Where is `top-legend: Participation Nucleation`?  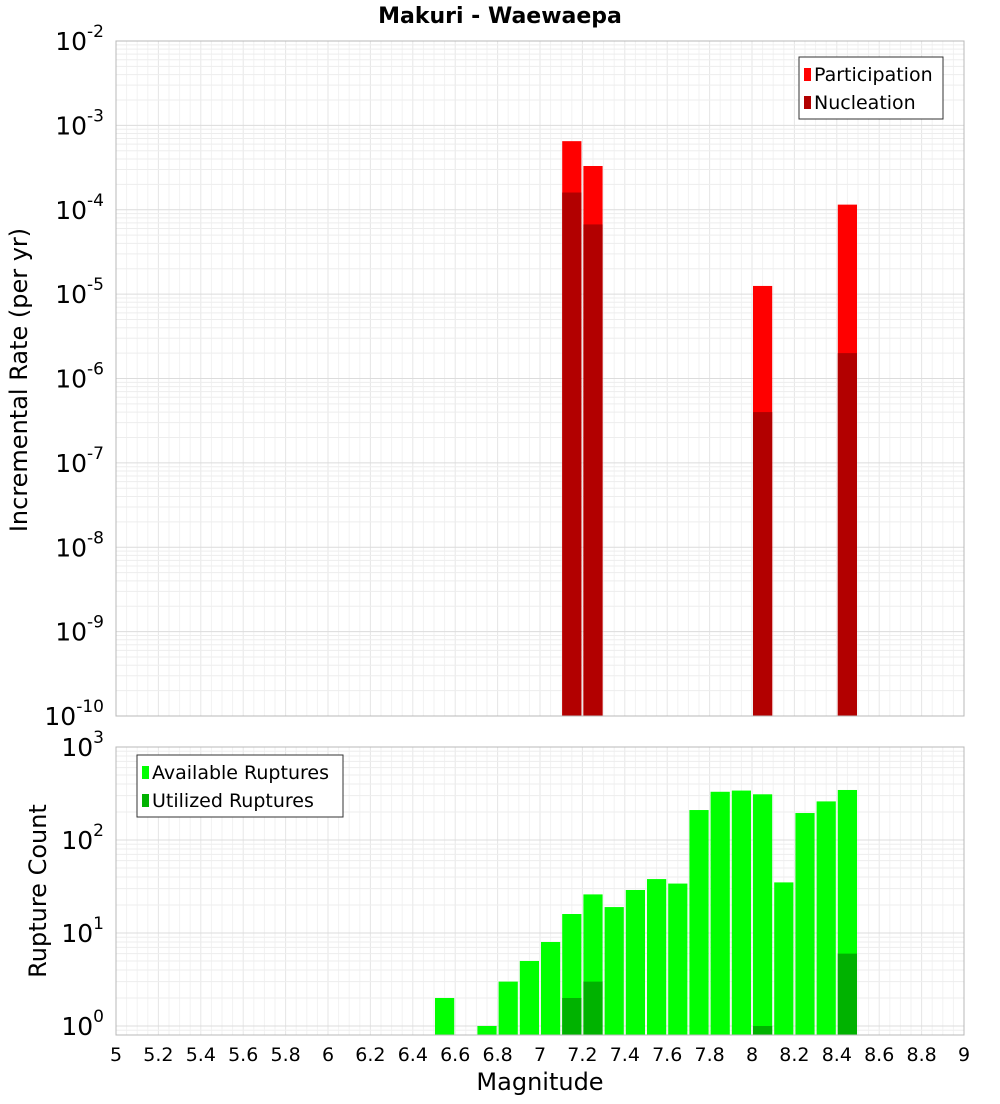 top-legend: Participation Nucleation is located at coordinates (871, 88).